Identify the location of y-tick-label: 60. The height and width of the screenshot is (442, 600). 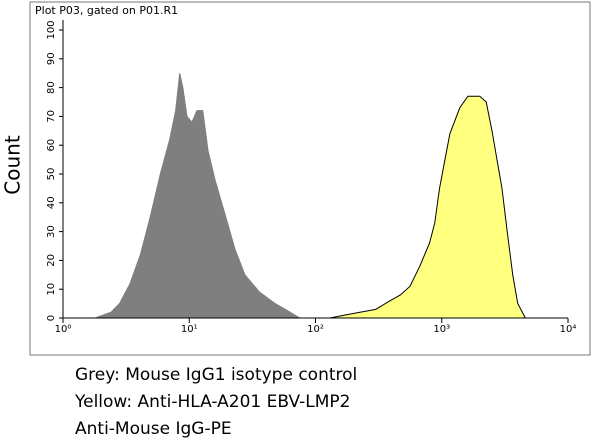
(51, 145).